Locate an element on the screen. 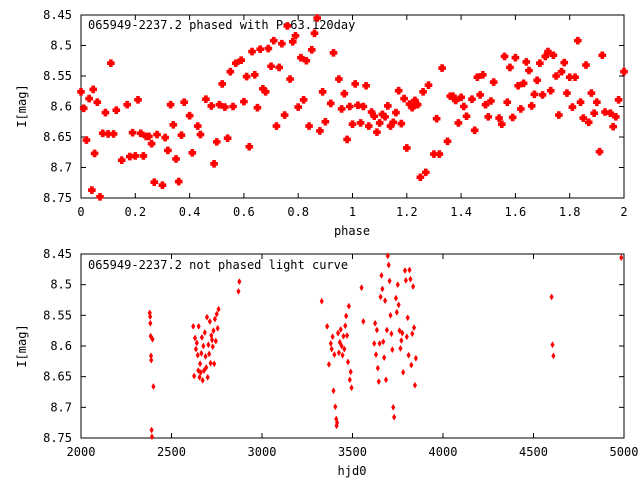 Image resolution: width=640 pixels, height=480 pixels. unphased-plot-title: 065949-2237.2 not phased light curve is located at coordinates (218, 265).